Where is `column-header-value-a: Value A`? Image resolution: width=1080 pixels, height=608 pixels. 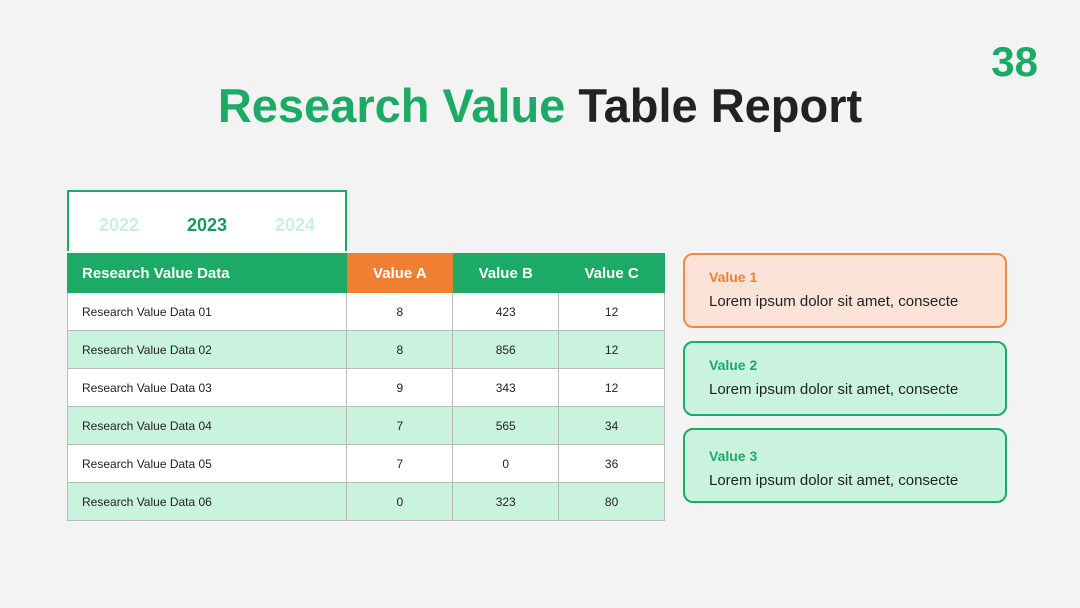
column-header-value-a: Value A is located at coordinates (400, 273).